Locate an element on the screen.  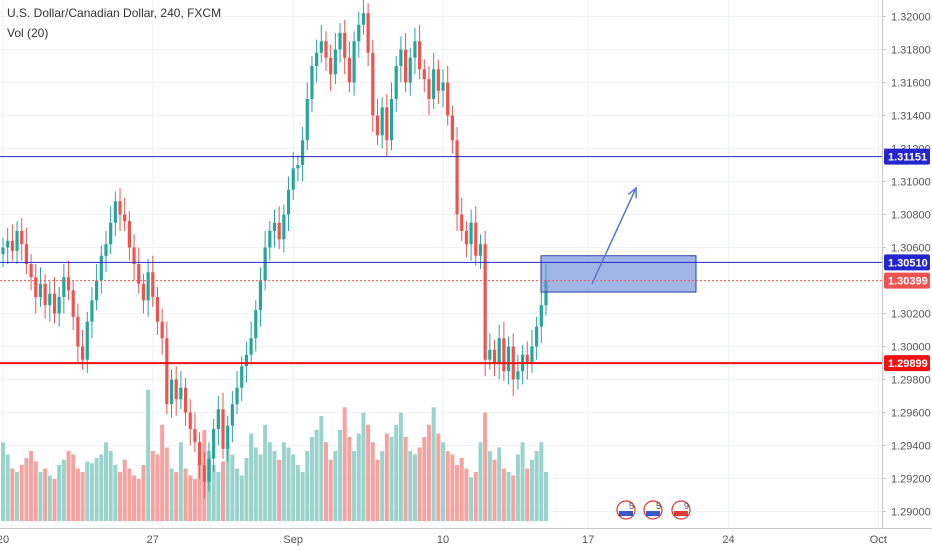
supply-demand-zone is located at coordinates (618, 274).